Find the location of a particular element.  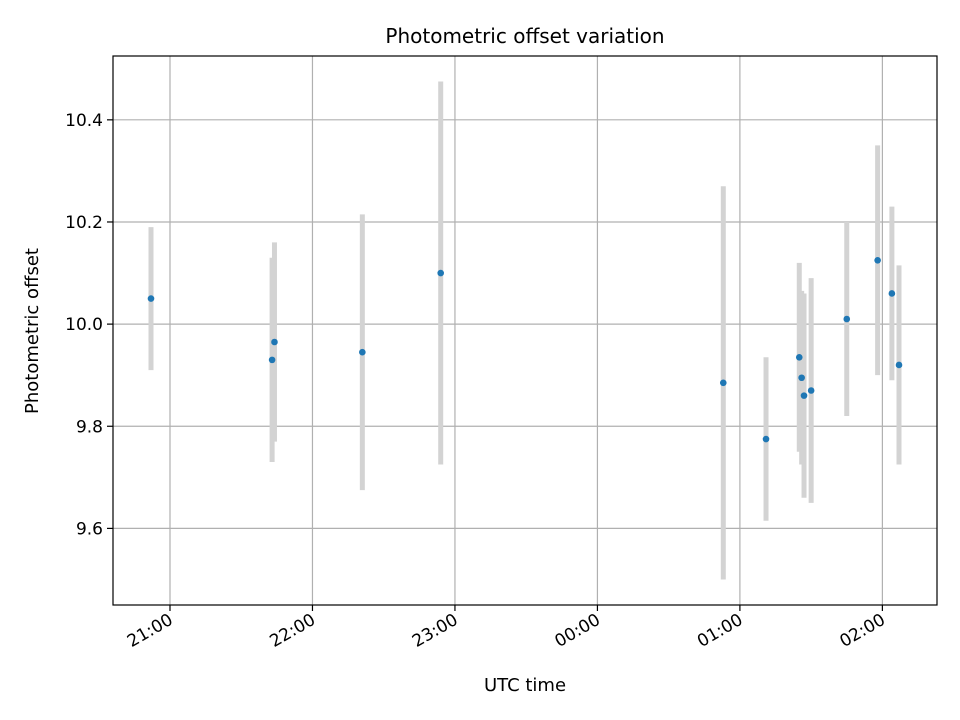

x-tick-label: 21:00 is located at coordinates (150, 631).